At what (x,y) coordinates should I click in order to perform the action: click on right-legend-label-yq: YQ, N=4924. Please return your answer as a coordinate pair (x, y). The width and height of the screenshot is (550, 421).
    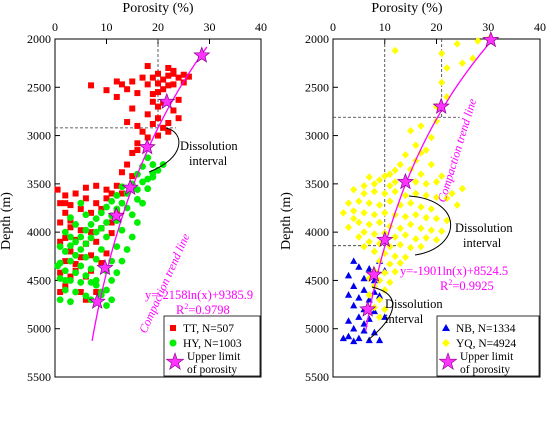
    Looking at the image, I should click on (486, 344).